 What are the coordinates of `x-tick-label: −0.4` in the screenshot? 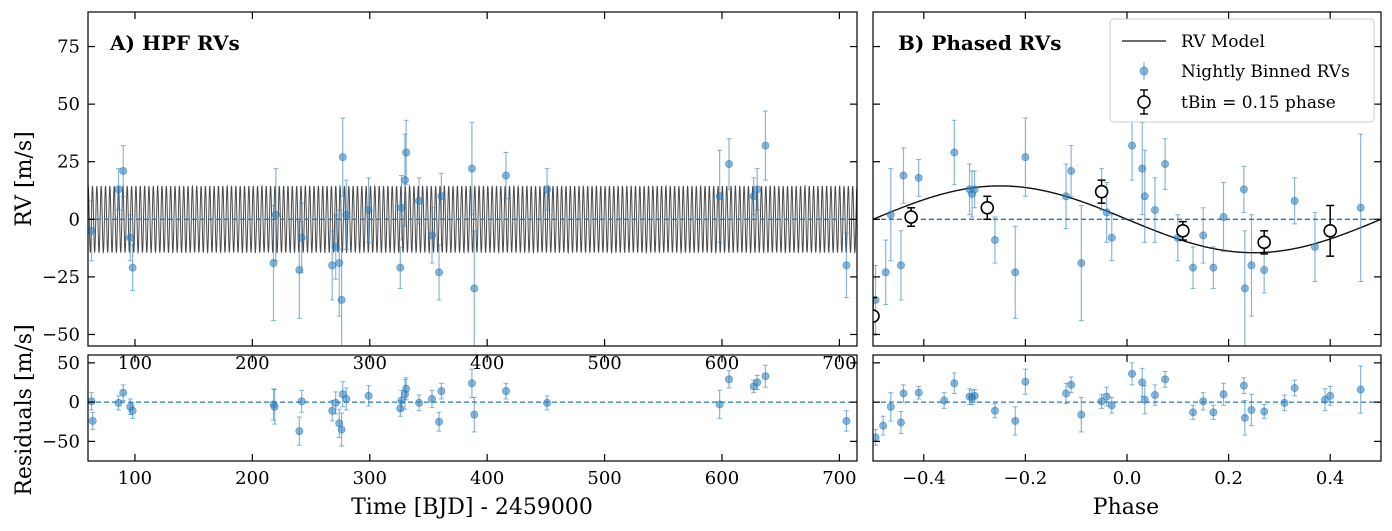 It's located at (924, 478).